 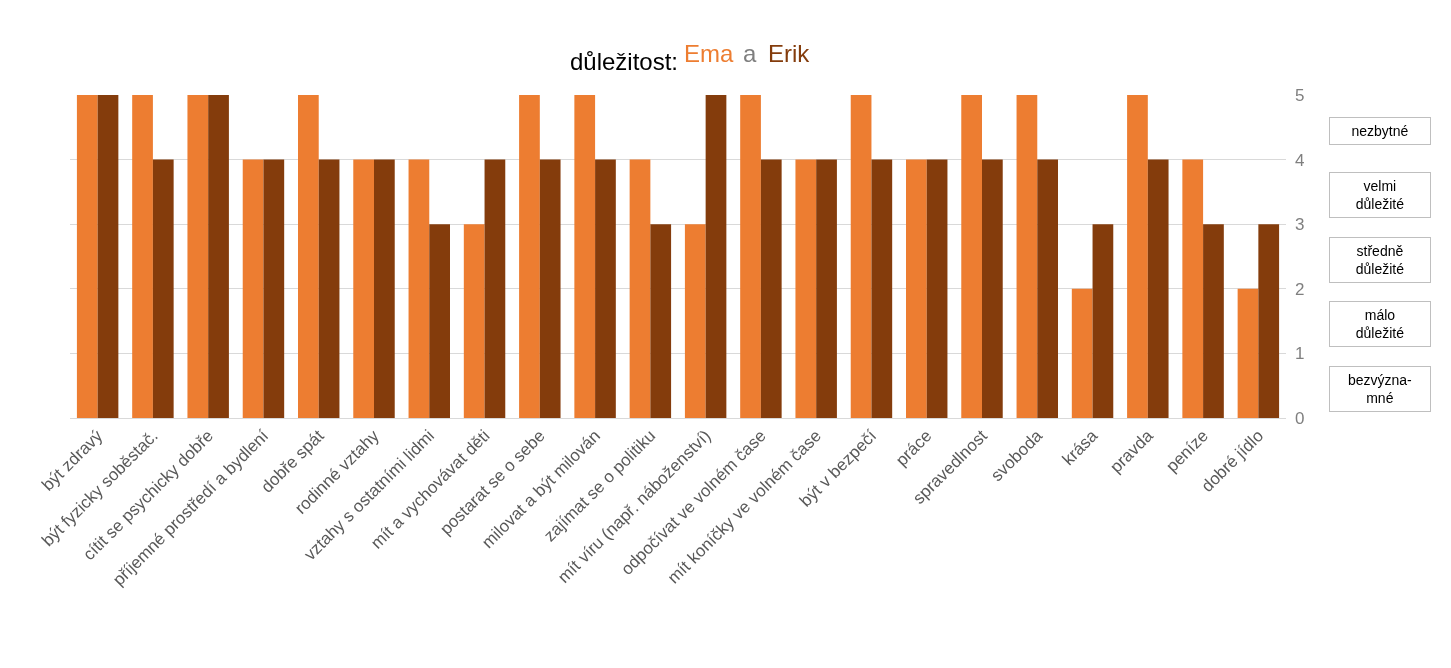 I want to click on text: velmi důležité, so click(x=1380, y=195).